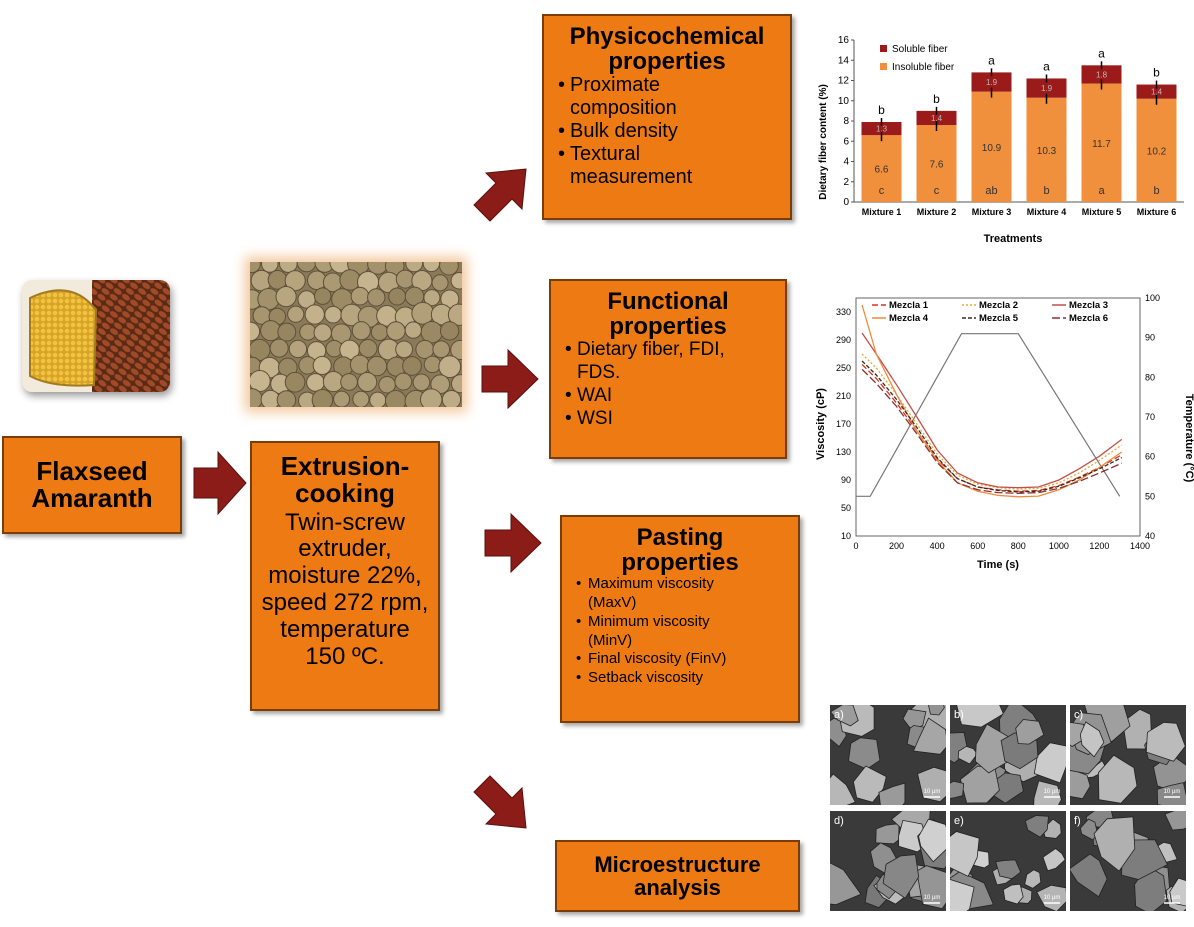 The width and height of the screenshot is (1194, 927). Describe the element at coordinates (823, 142) in the screenshot. I see `bar-chart-ylabel: Dietary fiber content (%)` at that location.